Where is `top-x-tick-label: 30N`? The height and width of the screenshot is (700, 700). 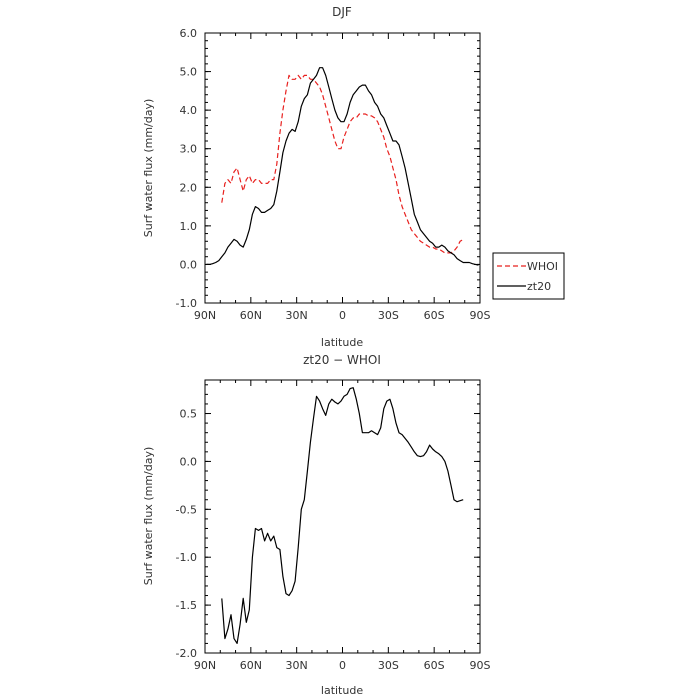
top-x-tick-label: 30N is located at coordinates (297, 315).